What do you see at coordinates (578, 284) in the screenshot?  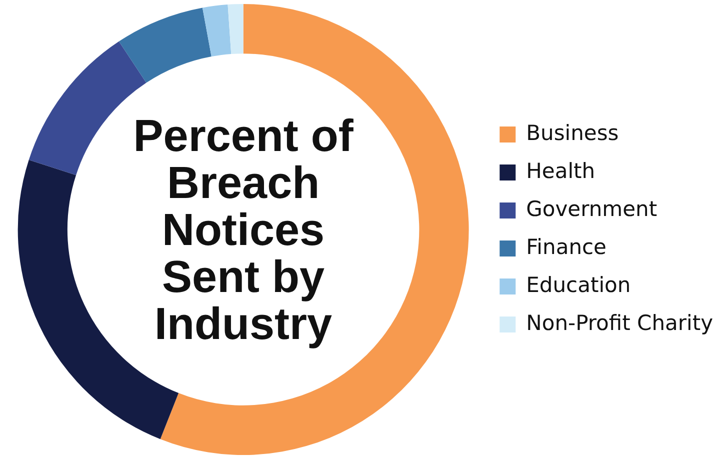 I see `legend-label: Education` at bounding box center [578, 284].